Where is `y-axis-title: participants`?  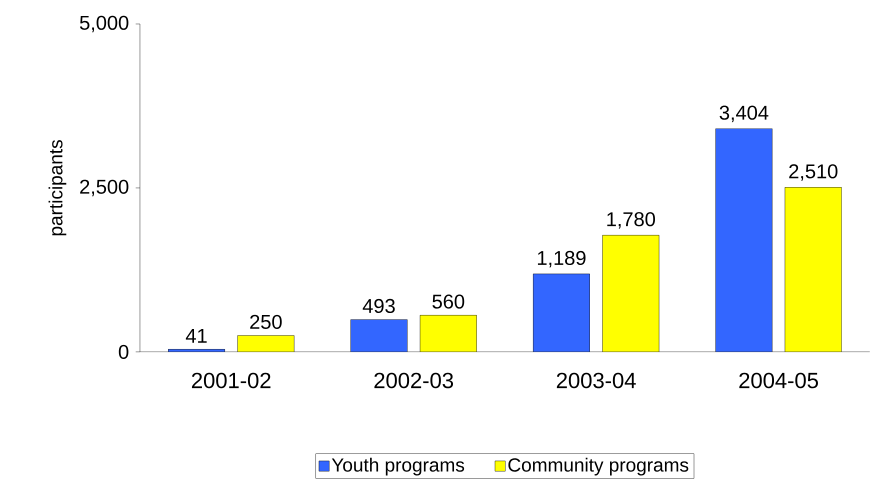 y-axis-title: participants is located at coordinates (57, 188).